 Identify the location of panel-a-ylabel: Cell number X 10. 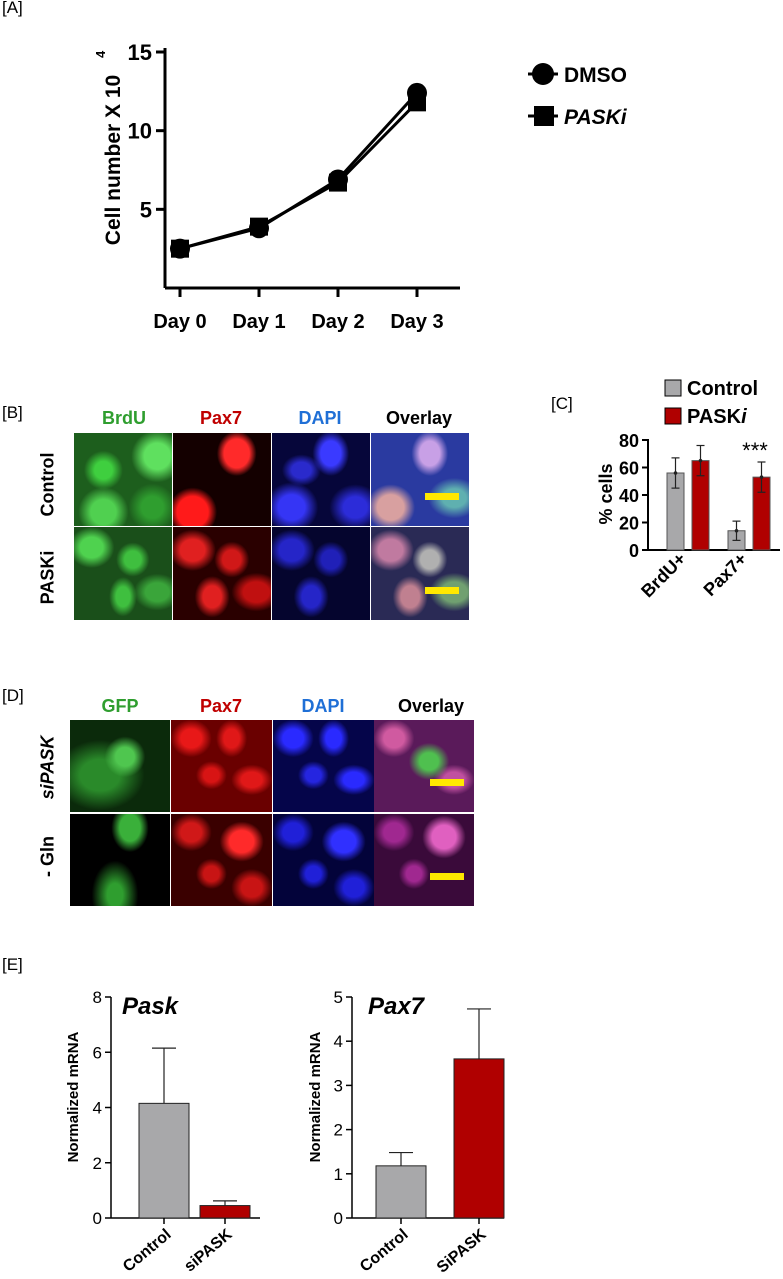
(113, 160).